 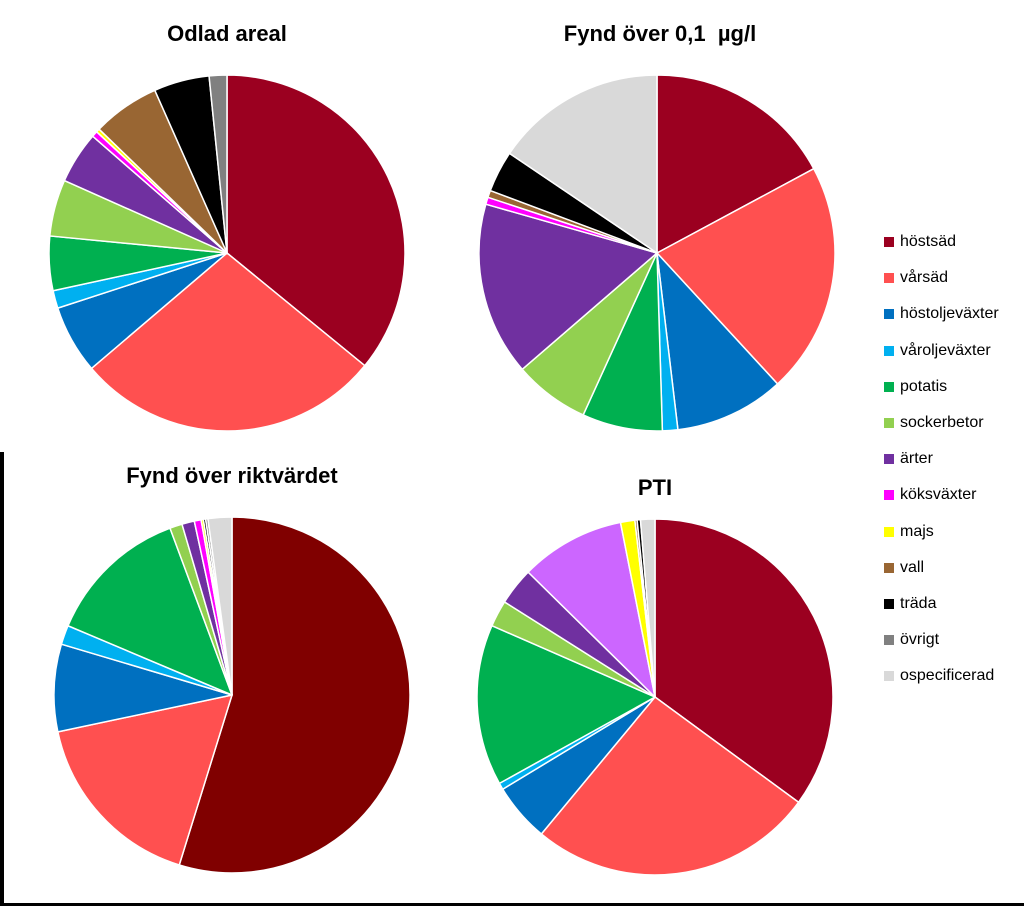 What do you see at coordinates (954, 640) in the screenshot?
I see `legend-item-ovrigt: övrigt` at bounding box center [954, 640].